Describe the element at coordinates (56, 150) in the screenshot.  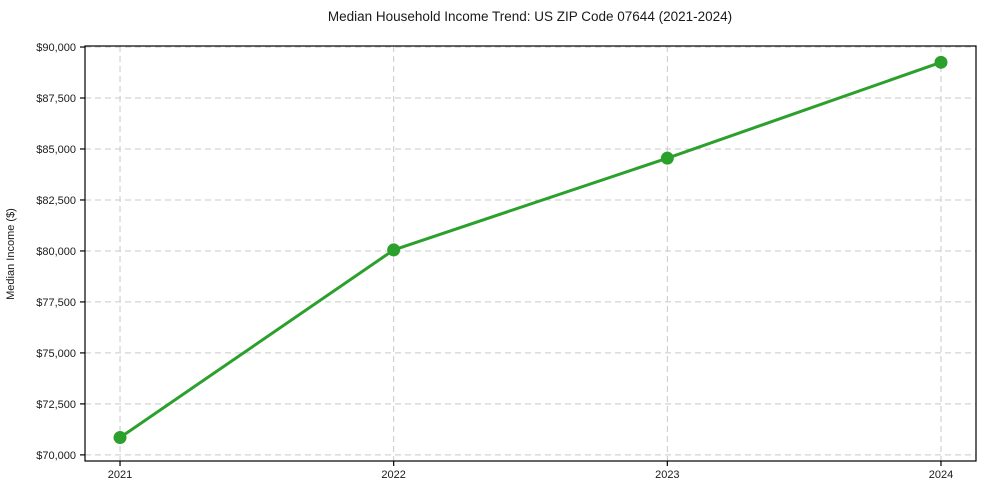
I see `y-tick-label: $85,000` at that location.